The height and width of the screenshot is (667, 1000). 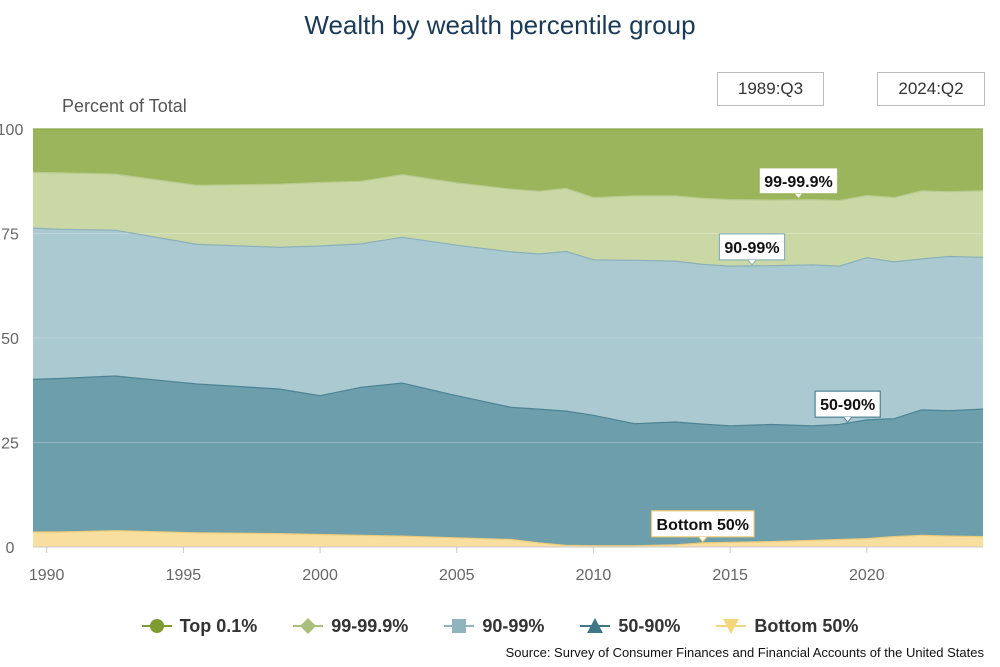 What do you see at coordinates (10, 444) in the screenshot?
I see `y-tick-label: 25` at bounding box center [10, 444].